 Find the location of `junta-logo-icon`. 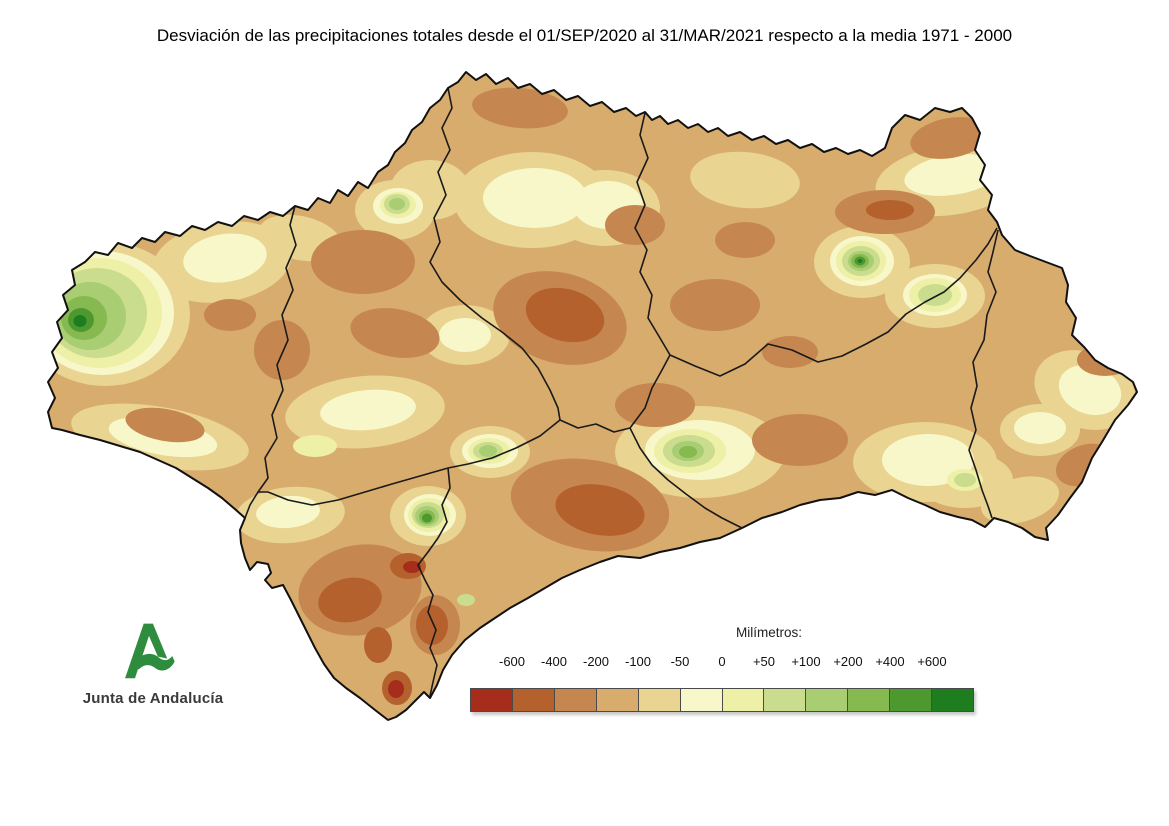

junta-logo-icon is located at coordinates (150, 651).